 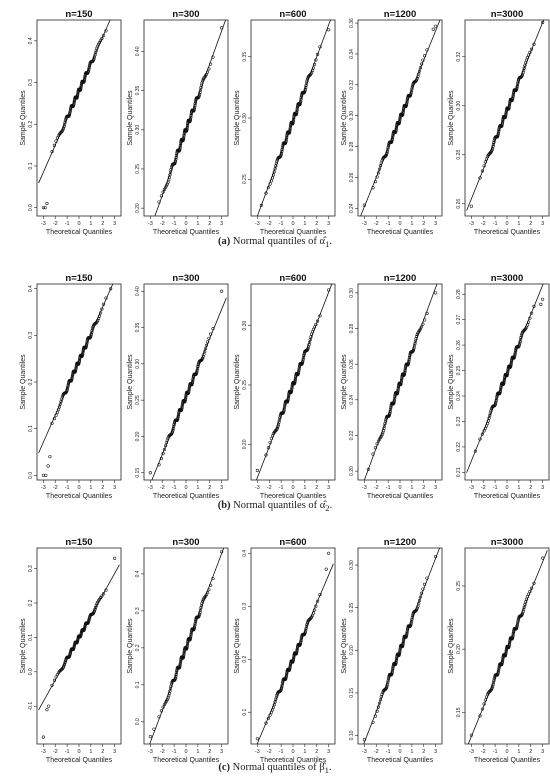 I want to click on panel-title: n=1200, so click(x=400, y=14).